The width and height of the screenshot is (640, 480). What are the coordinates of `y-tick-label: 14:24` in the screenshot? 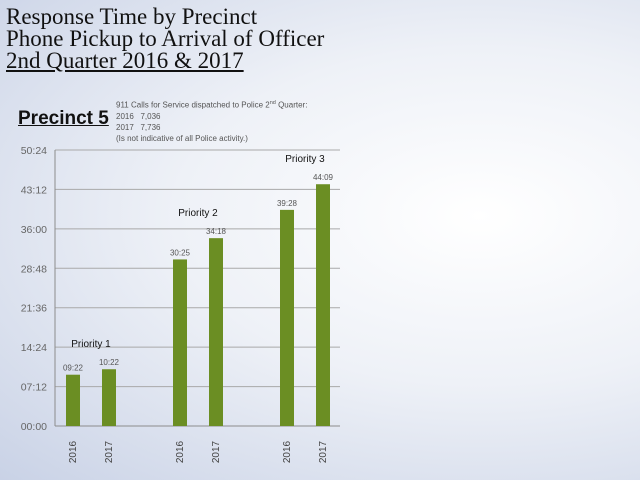 It's located at (34, 348).